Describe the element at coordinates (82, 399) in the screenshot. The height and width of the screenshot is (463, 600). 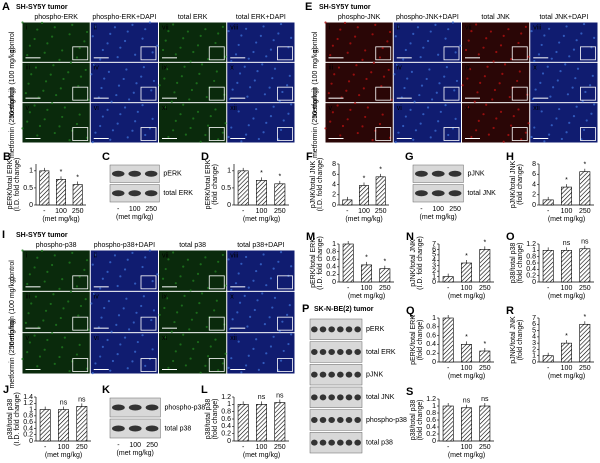
I see `significance: ns` at that location.